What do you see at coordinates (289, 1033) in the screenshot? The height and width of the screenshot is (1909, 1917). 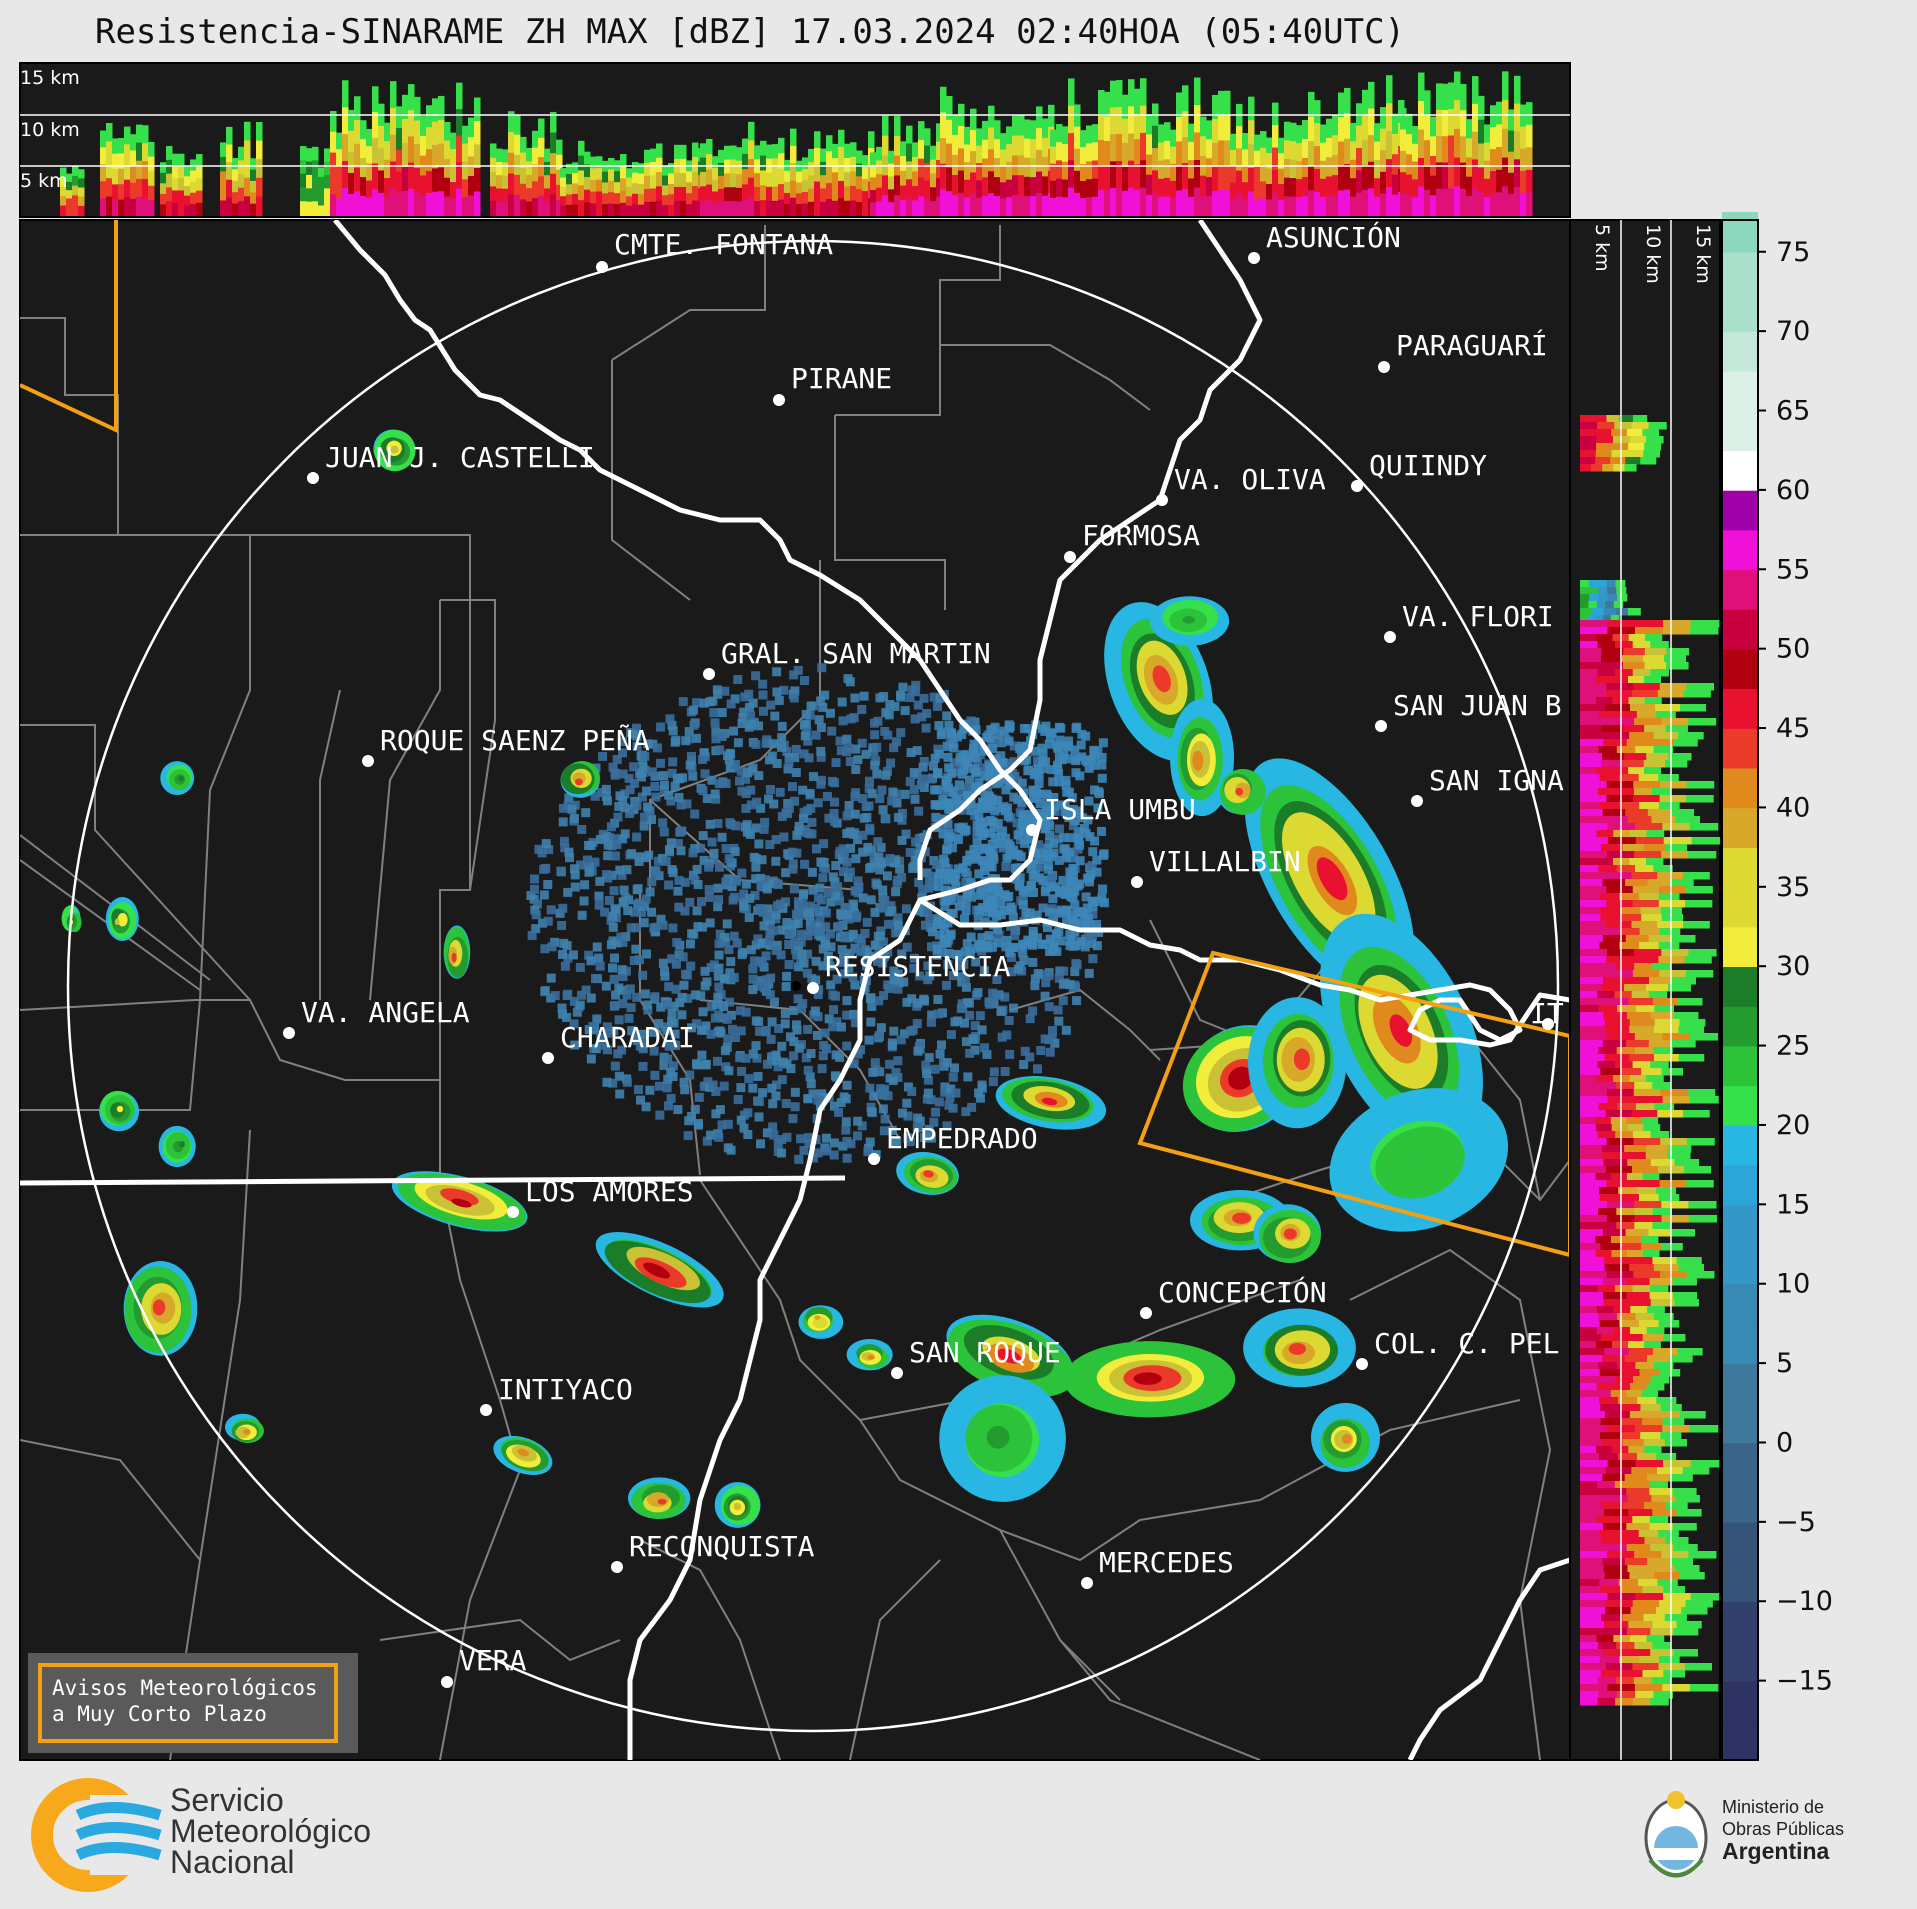 I see `city-dot-va-angela` at bounding box center [289, 1033].